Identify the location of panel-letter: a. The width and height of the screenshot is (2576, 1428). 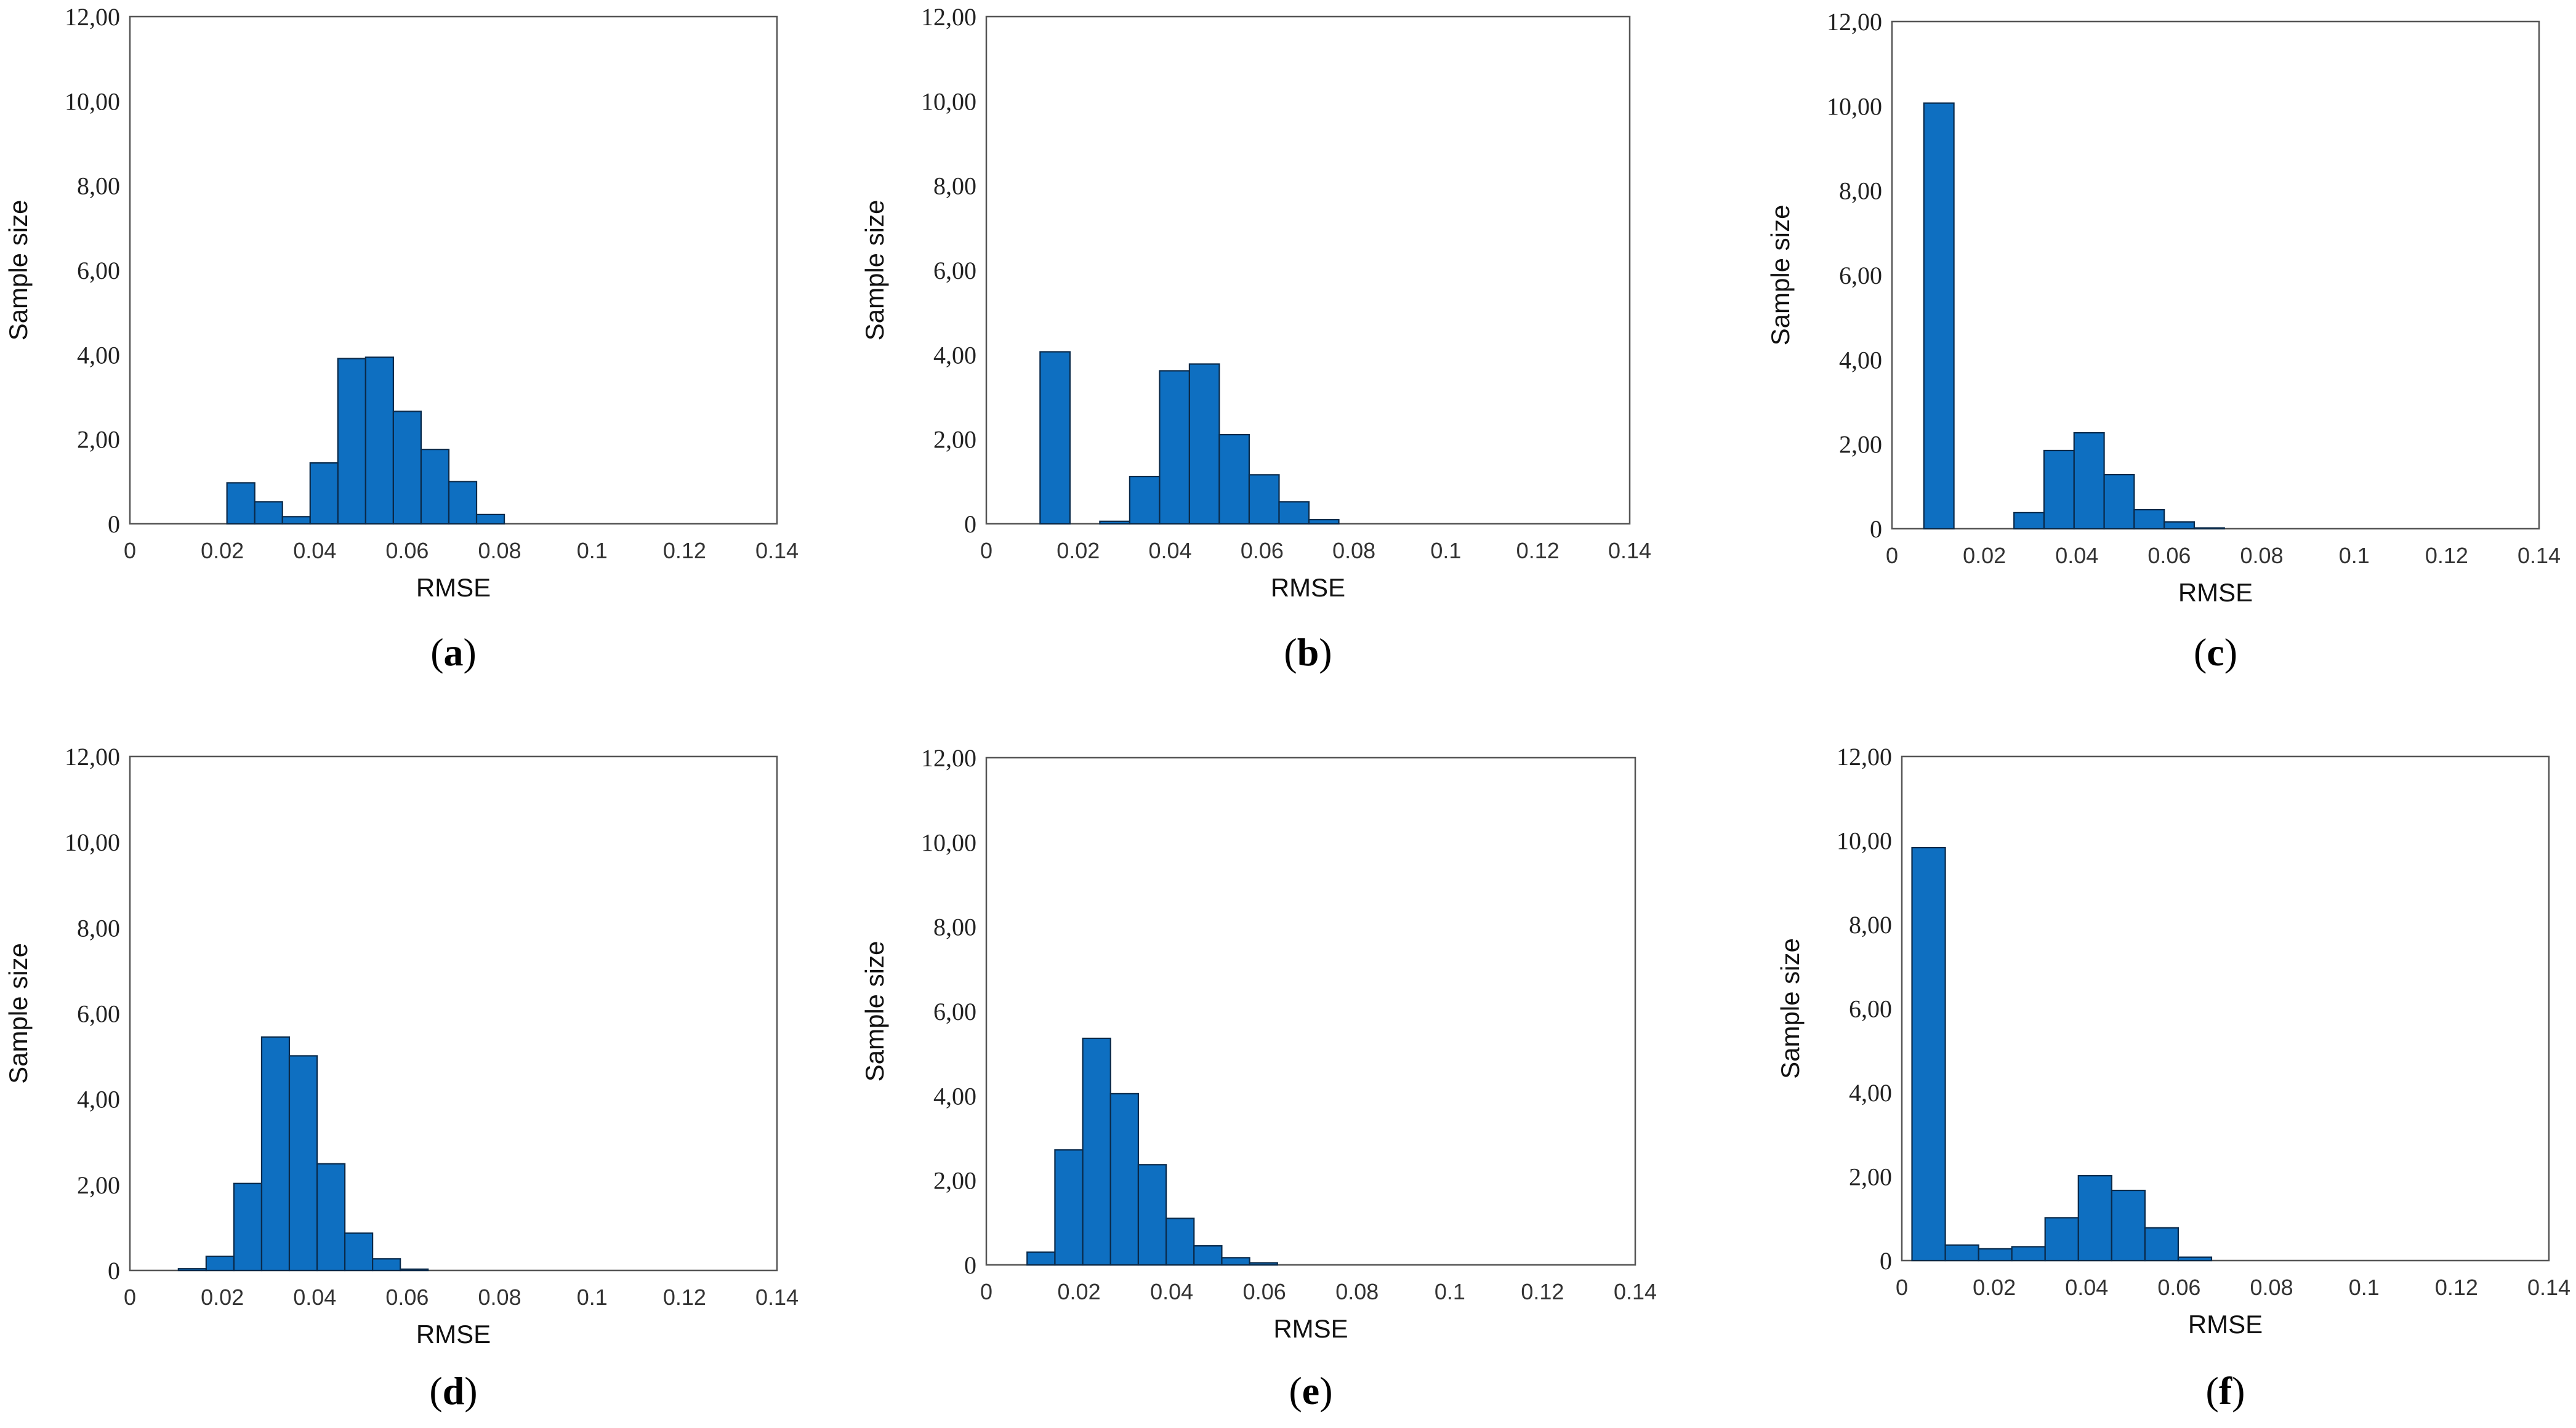
(454, 652).